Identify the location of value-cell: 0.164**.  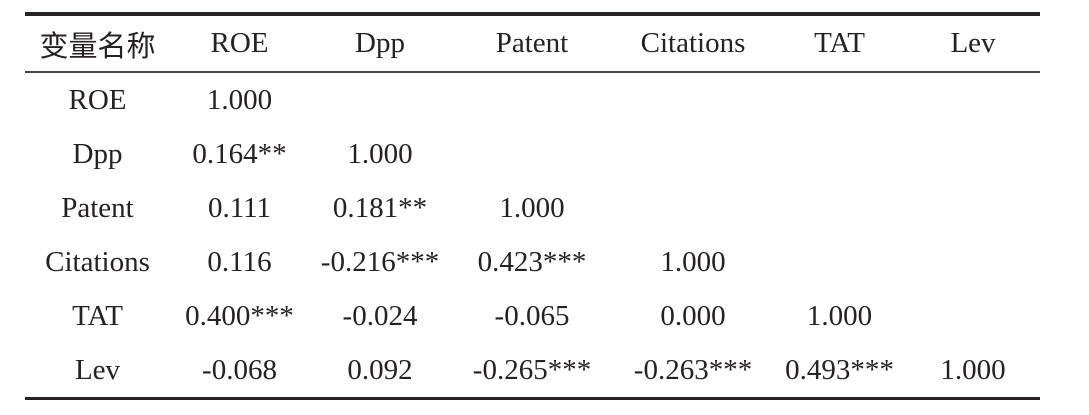
(239, 153).